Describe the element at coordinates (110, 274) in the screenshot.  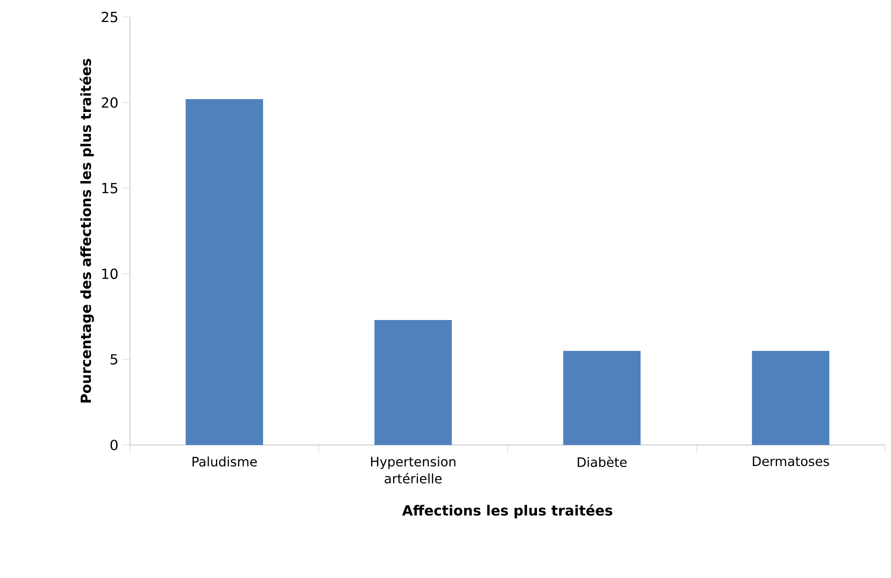
I see `y-tick-label: 10` at that location.